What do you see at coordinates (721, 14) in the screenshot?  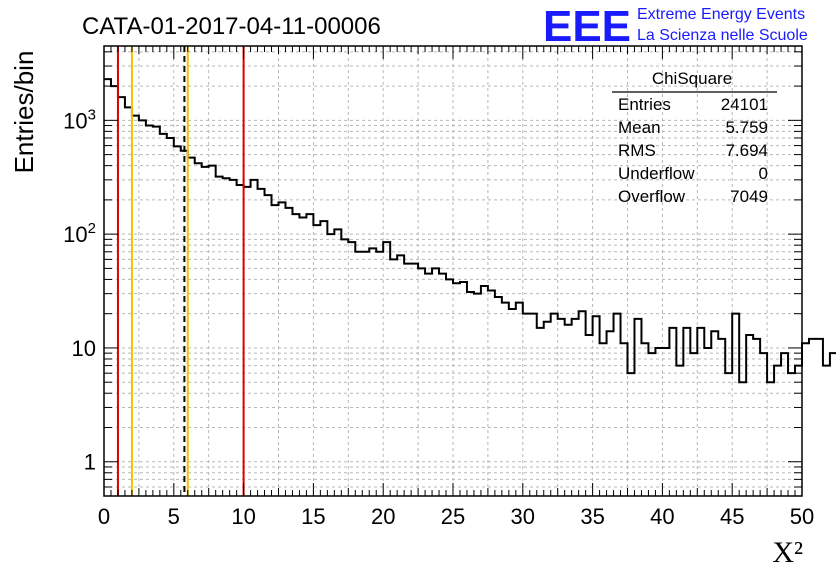 I see `logo-line-1: Extreme Energy Events` at bounding box center [721, 14].